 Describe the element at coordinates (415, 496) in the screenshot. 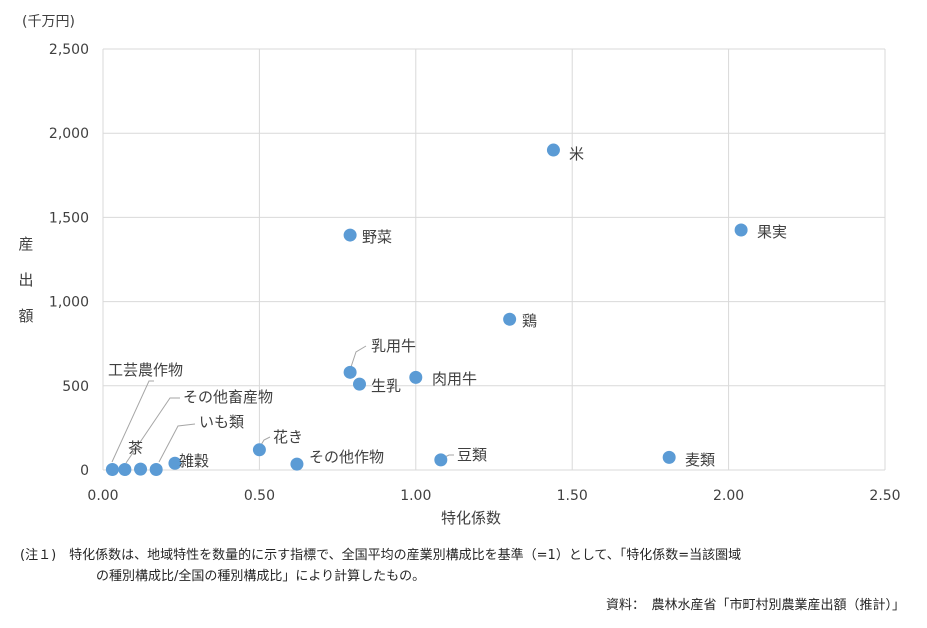

I see `x-tick-label: 1.00` at that location.